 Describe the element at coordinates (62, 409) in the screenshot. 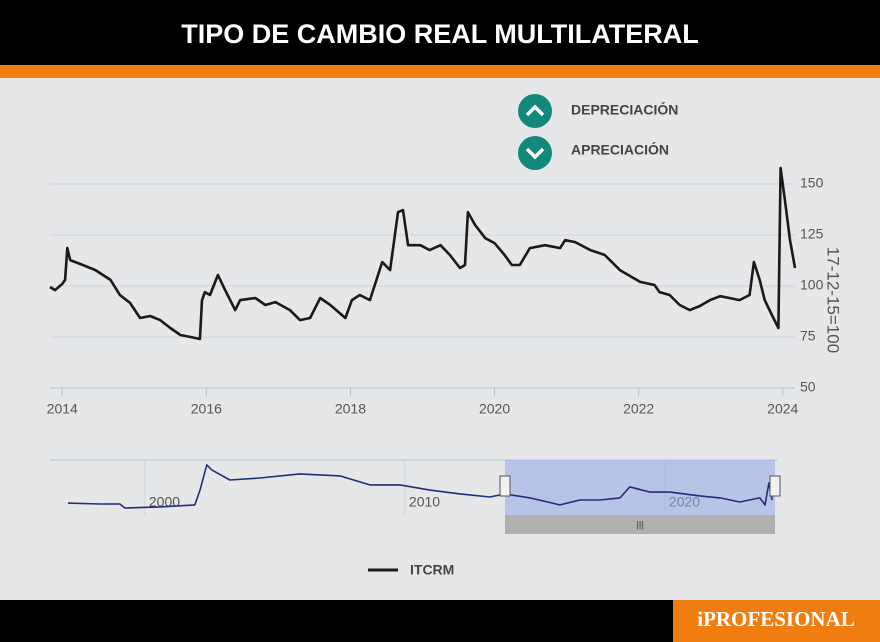

I see `x-tick-label: 2014` at that location.